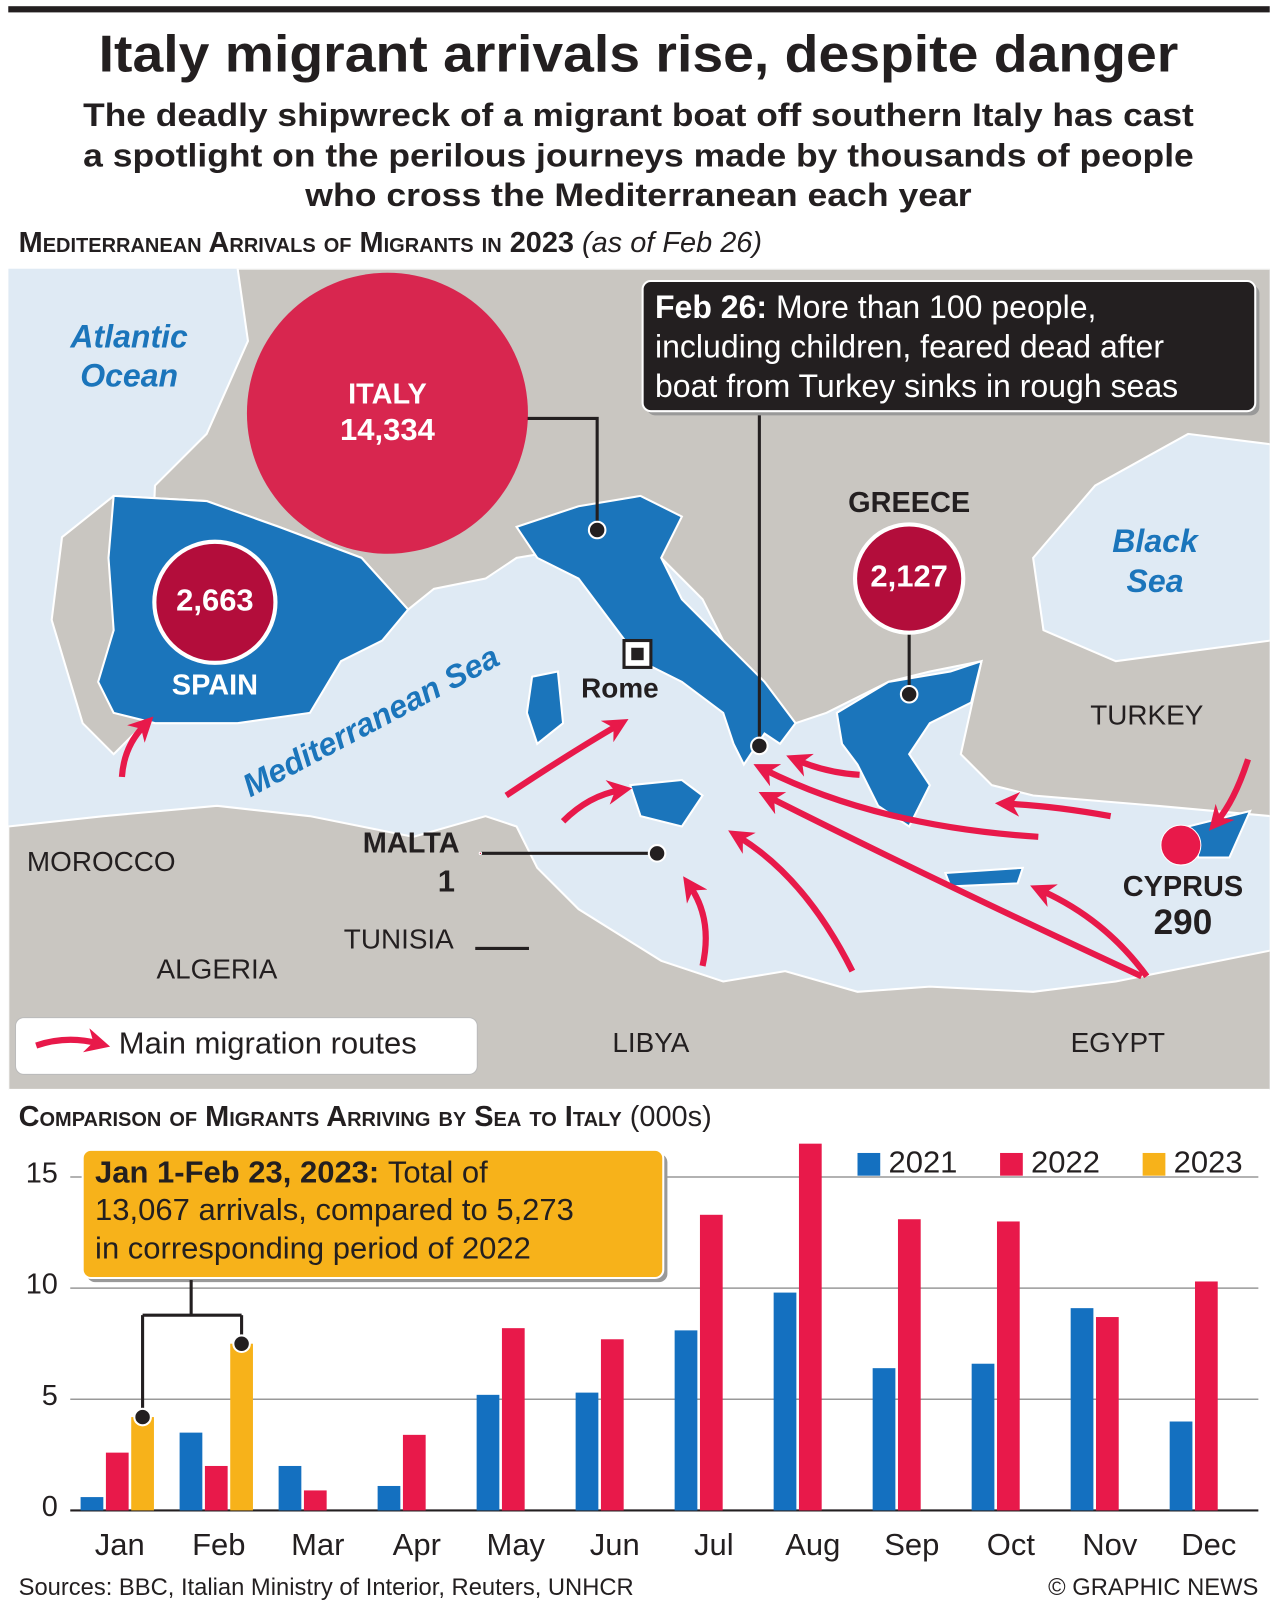  I want to click on sea-label: Atlantic, so click(128, 336).